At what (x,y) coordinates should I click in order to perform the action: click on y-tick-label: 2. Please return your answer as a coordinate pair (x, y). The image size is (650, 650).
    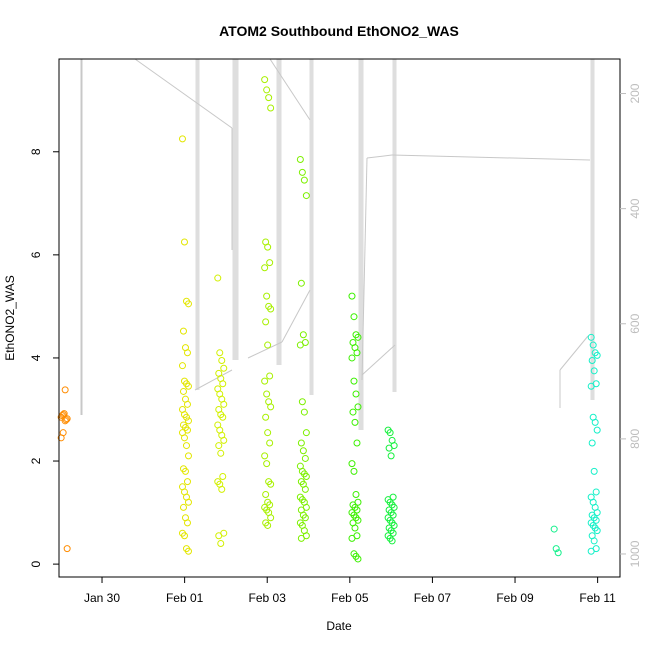
    Looking at the image, I should click on (36, 460).